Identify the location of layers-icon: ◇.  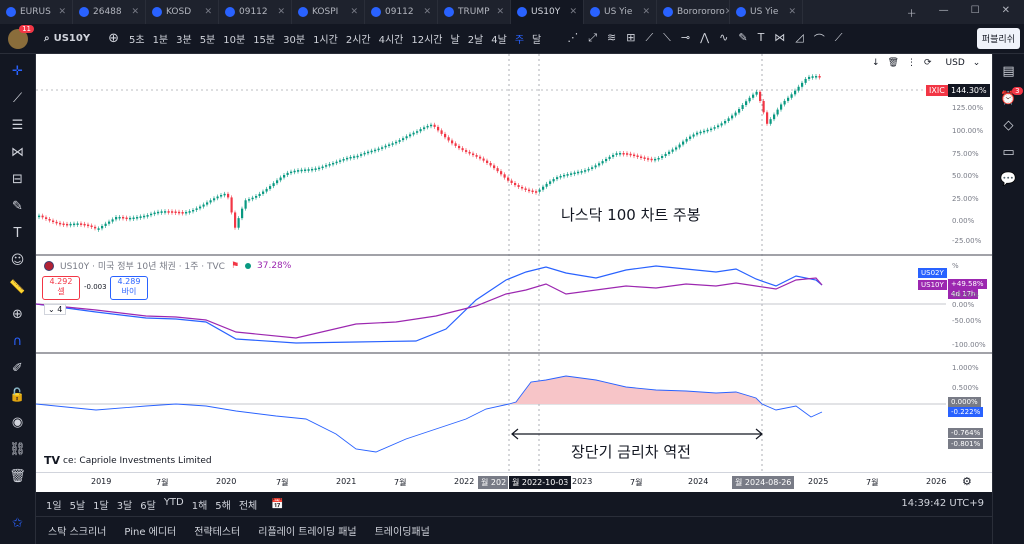
(1008, 125).